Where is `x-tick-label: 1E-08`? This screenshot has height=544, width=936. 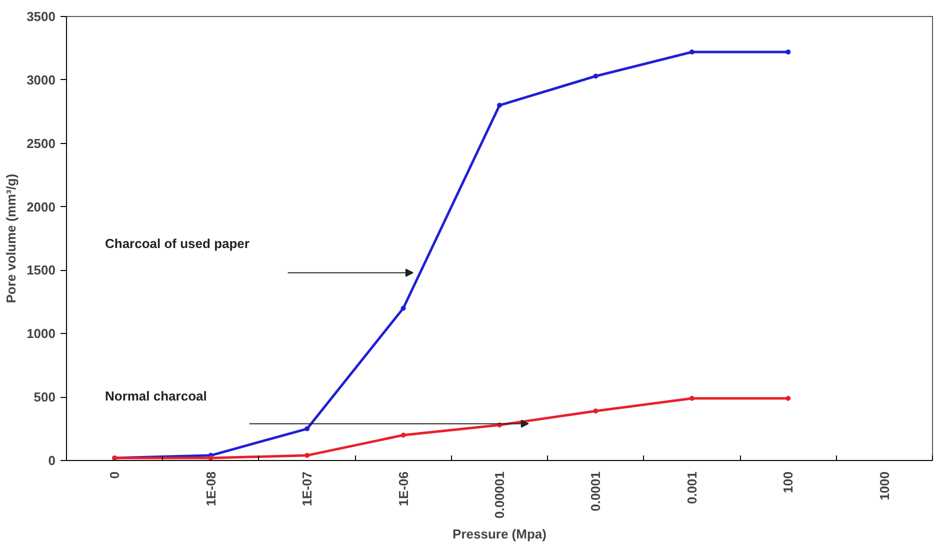 x-tick-label: 1E-08 is located at coordinates (210, 488).